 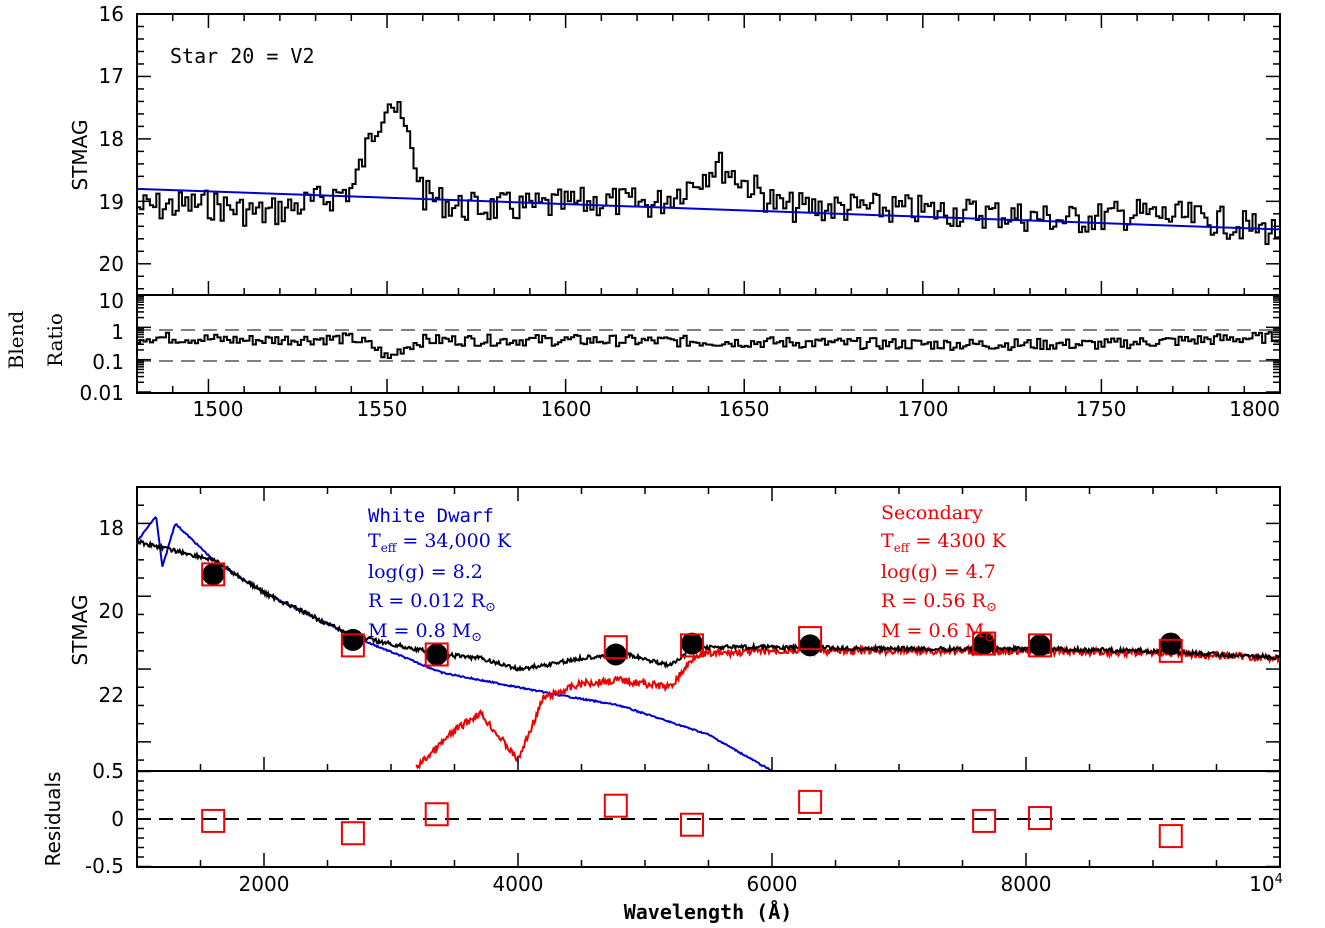 What do you see at coordinates (104, 866) in the screenshot?
I see `res-ytick-neg-0-5: -0.5` at bounding box center [104, 866].